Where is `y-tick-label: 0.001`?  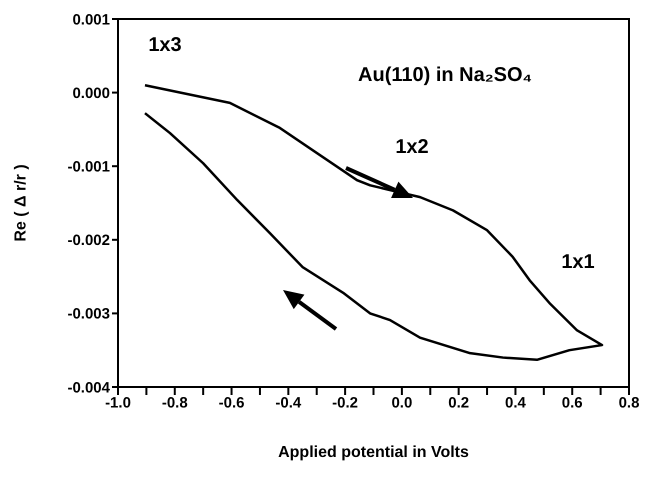 y-tick-label: 0.001 is located at coordinates (91, 19).